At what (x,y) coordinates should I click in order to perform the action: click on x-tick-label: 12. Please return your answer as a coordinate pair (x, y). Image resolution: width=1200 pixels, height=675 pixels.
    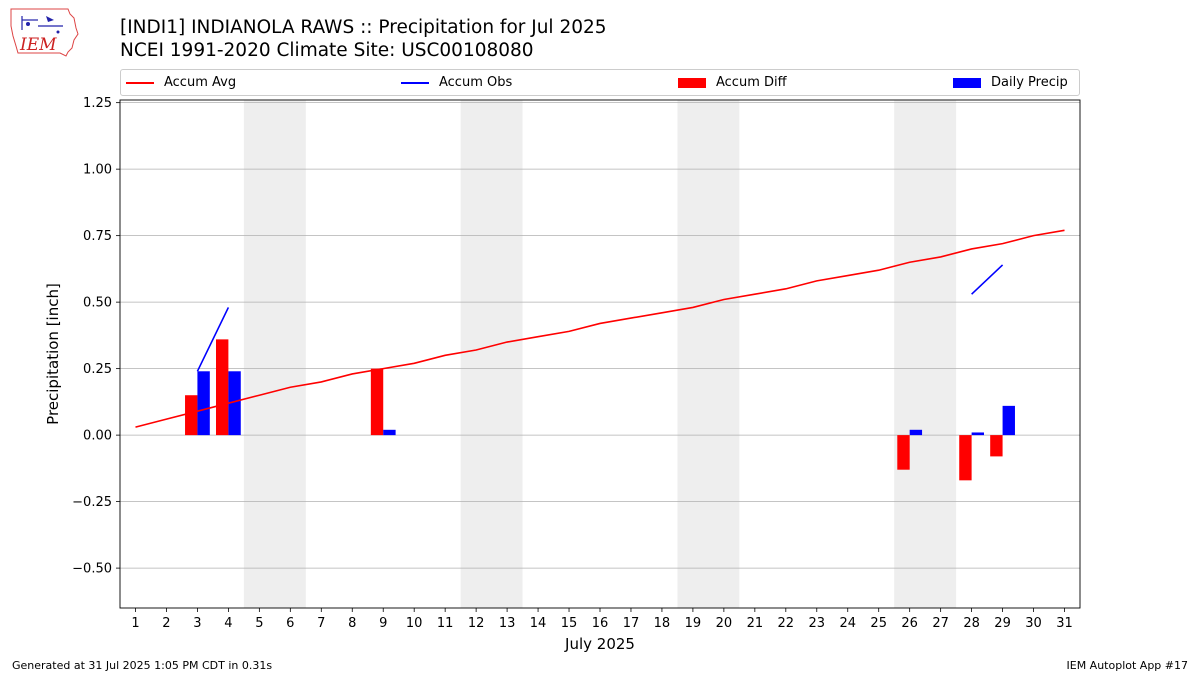
    Looking at the image, I should click on (476, 623).